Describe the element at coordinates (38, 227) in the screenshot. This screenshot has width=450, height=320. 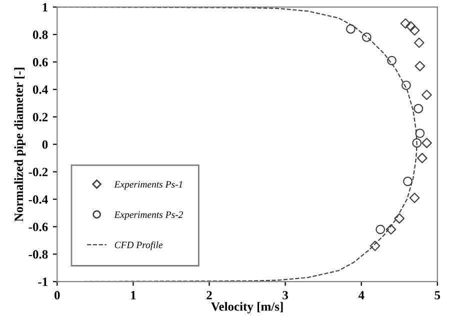
I see `y-tick-label: -0.6` at that location.